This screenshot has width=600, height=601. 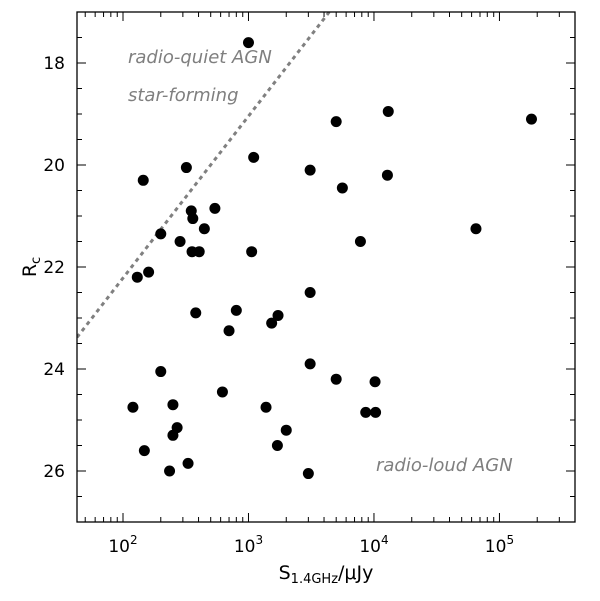 What do you see at coordinates (444, 465) in the screenshot?
I see `annotation-radio-loud: radio-loud AGN` at bounding box center [444, 465].